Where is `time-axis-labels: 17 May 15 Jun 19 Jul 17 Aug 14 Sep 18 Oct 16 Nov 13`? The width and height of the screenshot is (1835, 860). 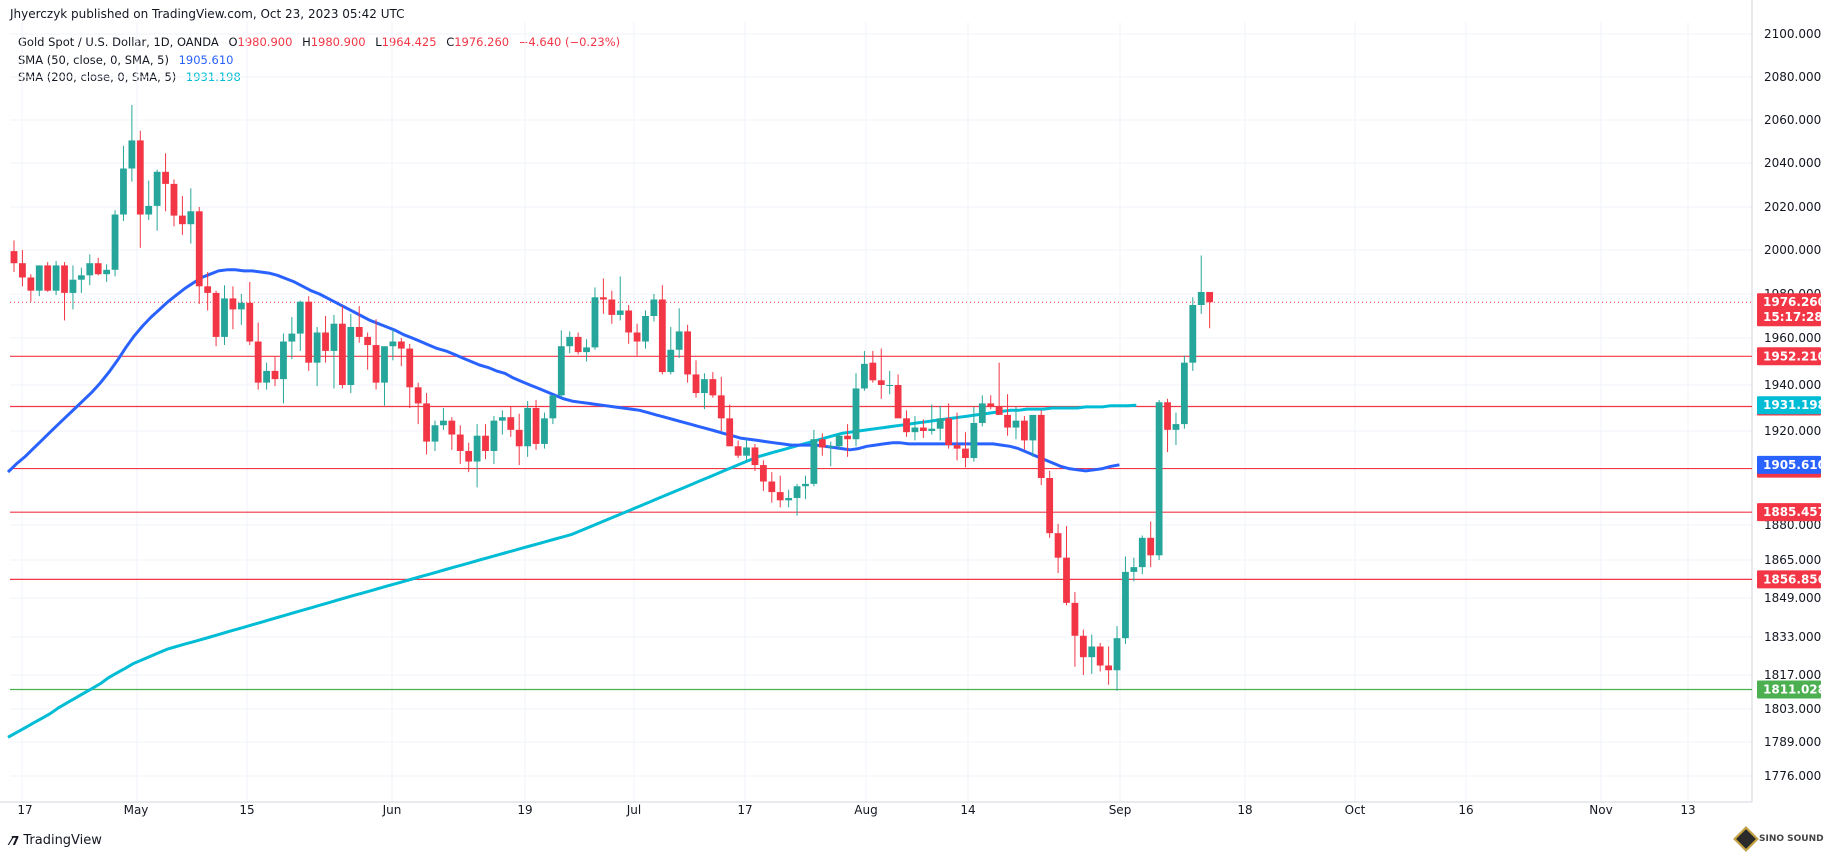 time-axis-labels: 17 May 15 Jun 19 Jul 17 Aug 14 Sep 18 Oct 16 Nov 13 is located at coordinates (856, 810).